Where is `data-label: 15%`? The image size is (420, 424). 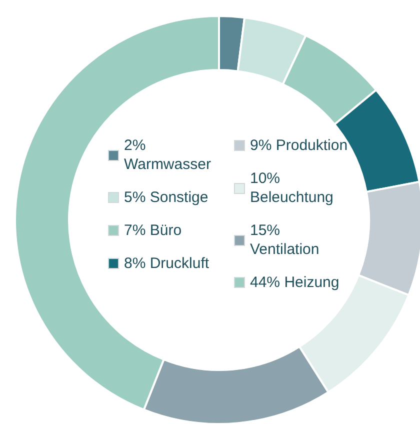
data-label: 15% is located at coordinates (265, 230).